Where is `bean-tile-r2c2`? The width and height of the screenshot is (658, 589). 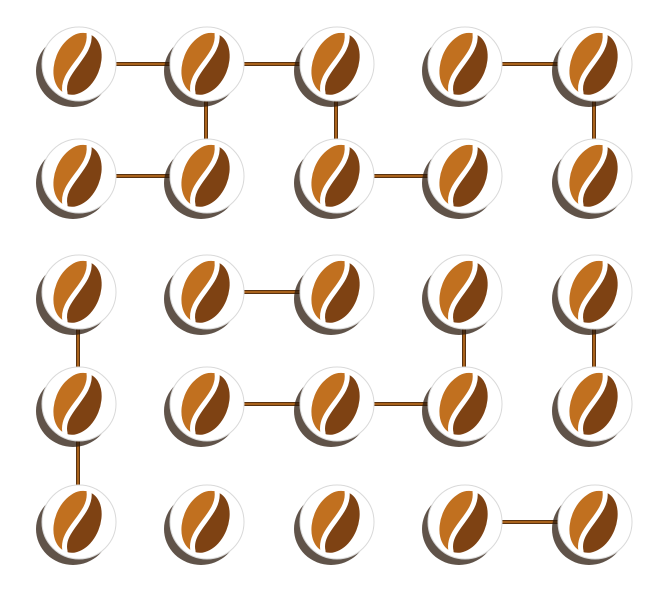 bean-tile-r2c2 is located at coordinates (335, 293).